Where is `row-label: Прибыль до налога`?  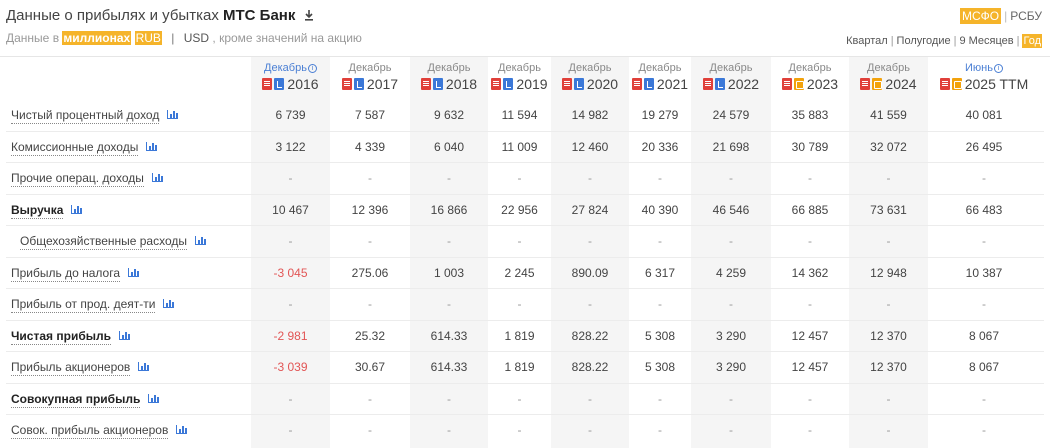
row-label: Прибыль до налога is located at coordinates (75, 273).